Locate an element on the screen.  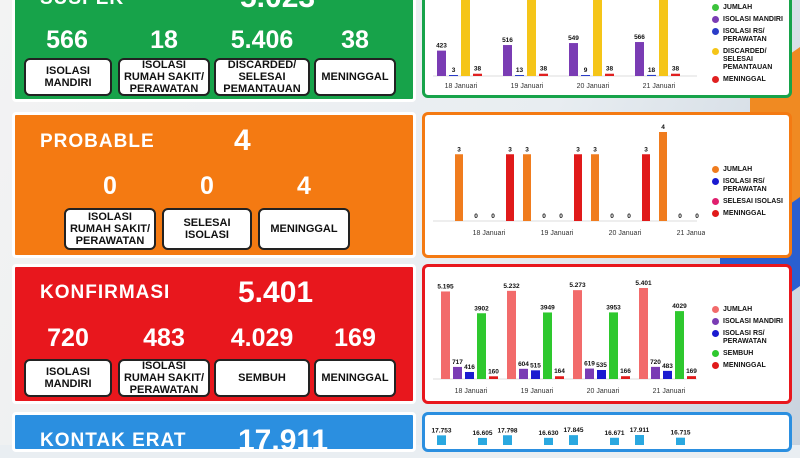
legend-label: SELESAI ISOLASI is located at coordinates (753, 201).